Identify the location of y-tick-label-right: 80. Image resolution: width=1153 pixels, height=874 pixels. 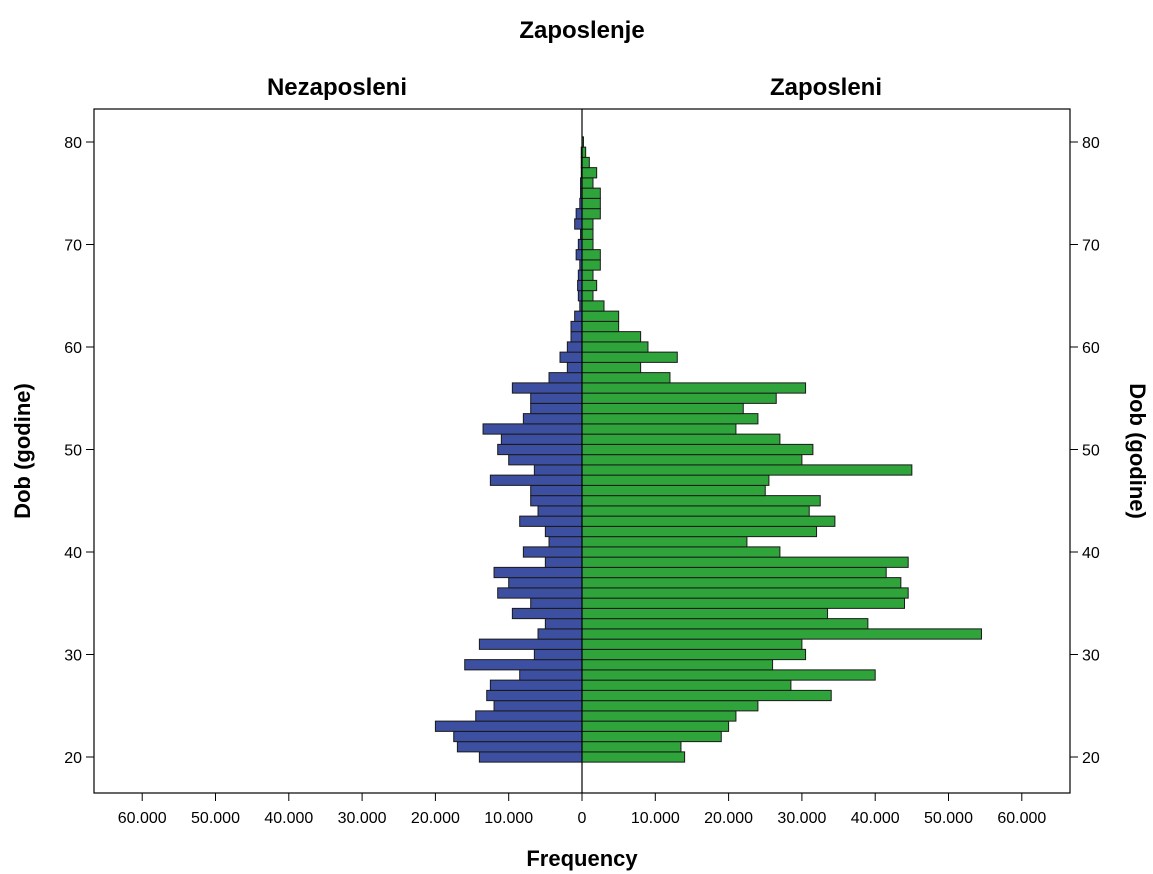
(1091, 143).